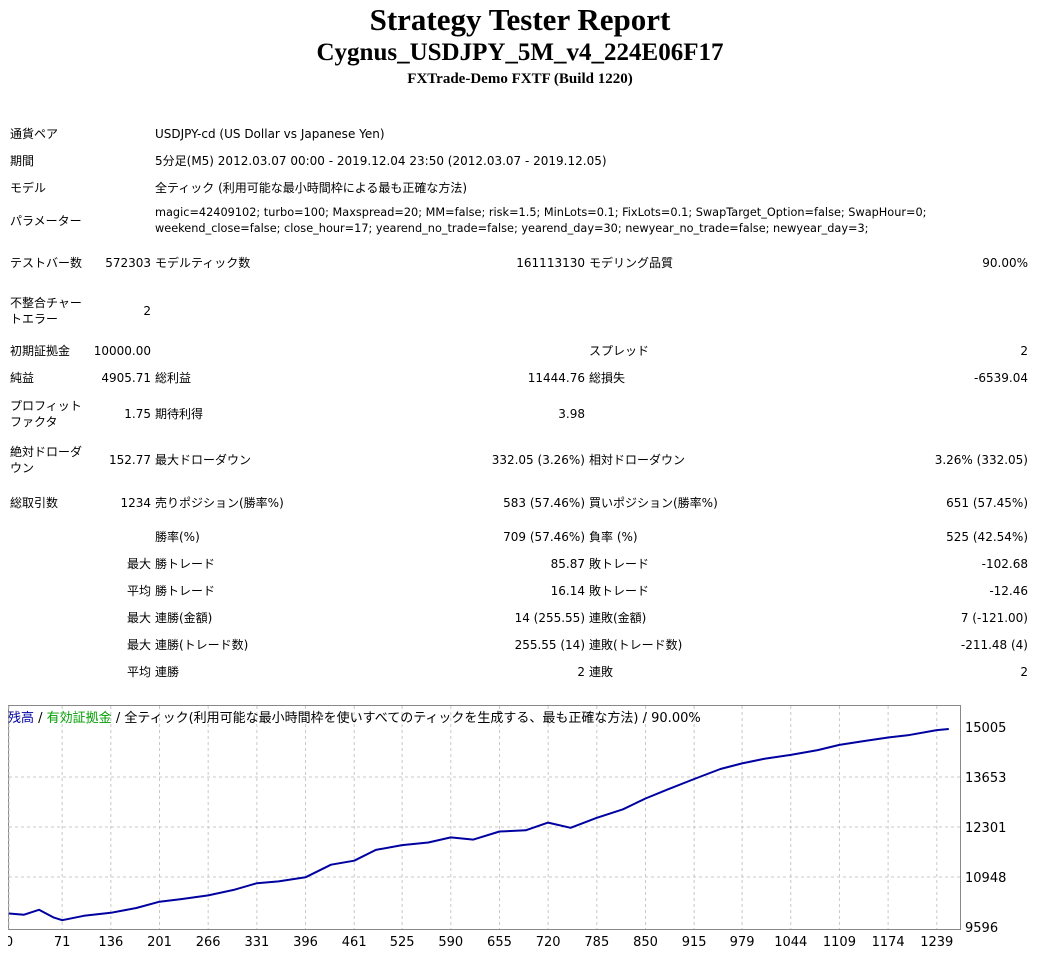  What do you see at coordinates (130, 460) in the screenshot?
I see `abs-dd-value: 152.77` at bounding box center [130, 460].